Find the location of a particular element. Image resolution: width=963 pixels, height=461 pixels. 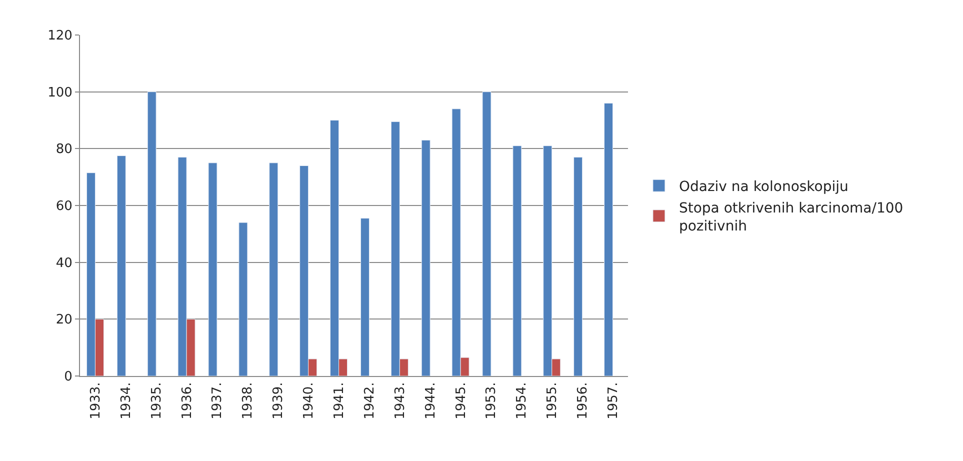

legend-label: Odaziv na kolonoskopiju is located at coordinates (763, 187).